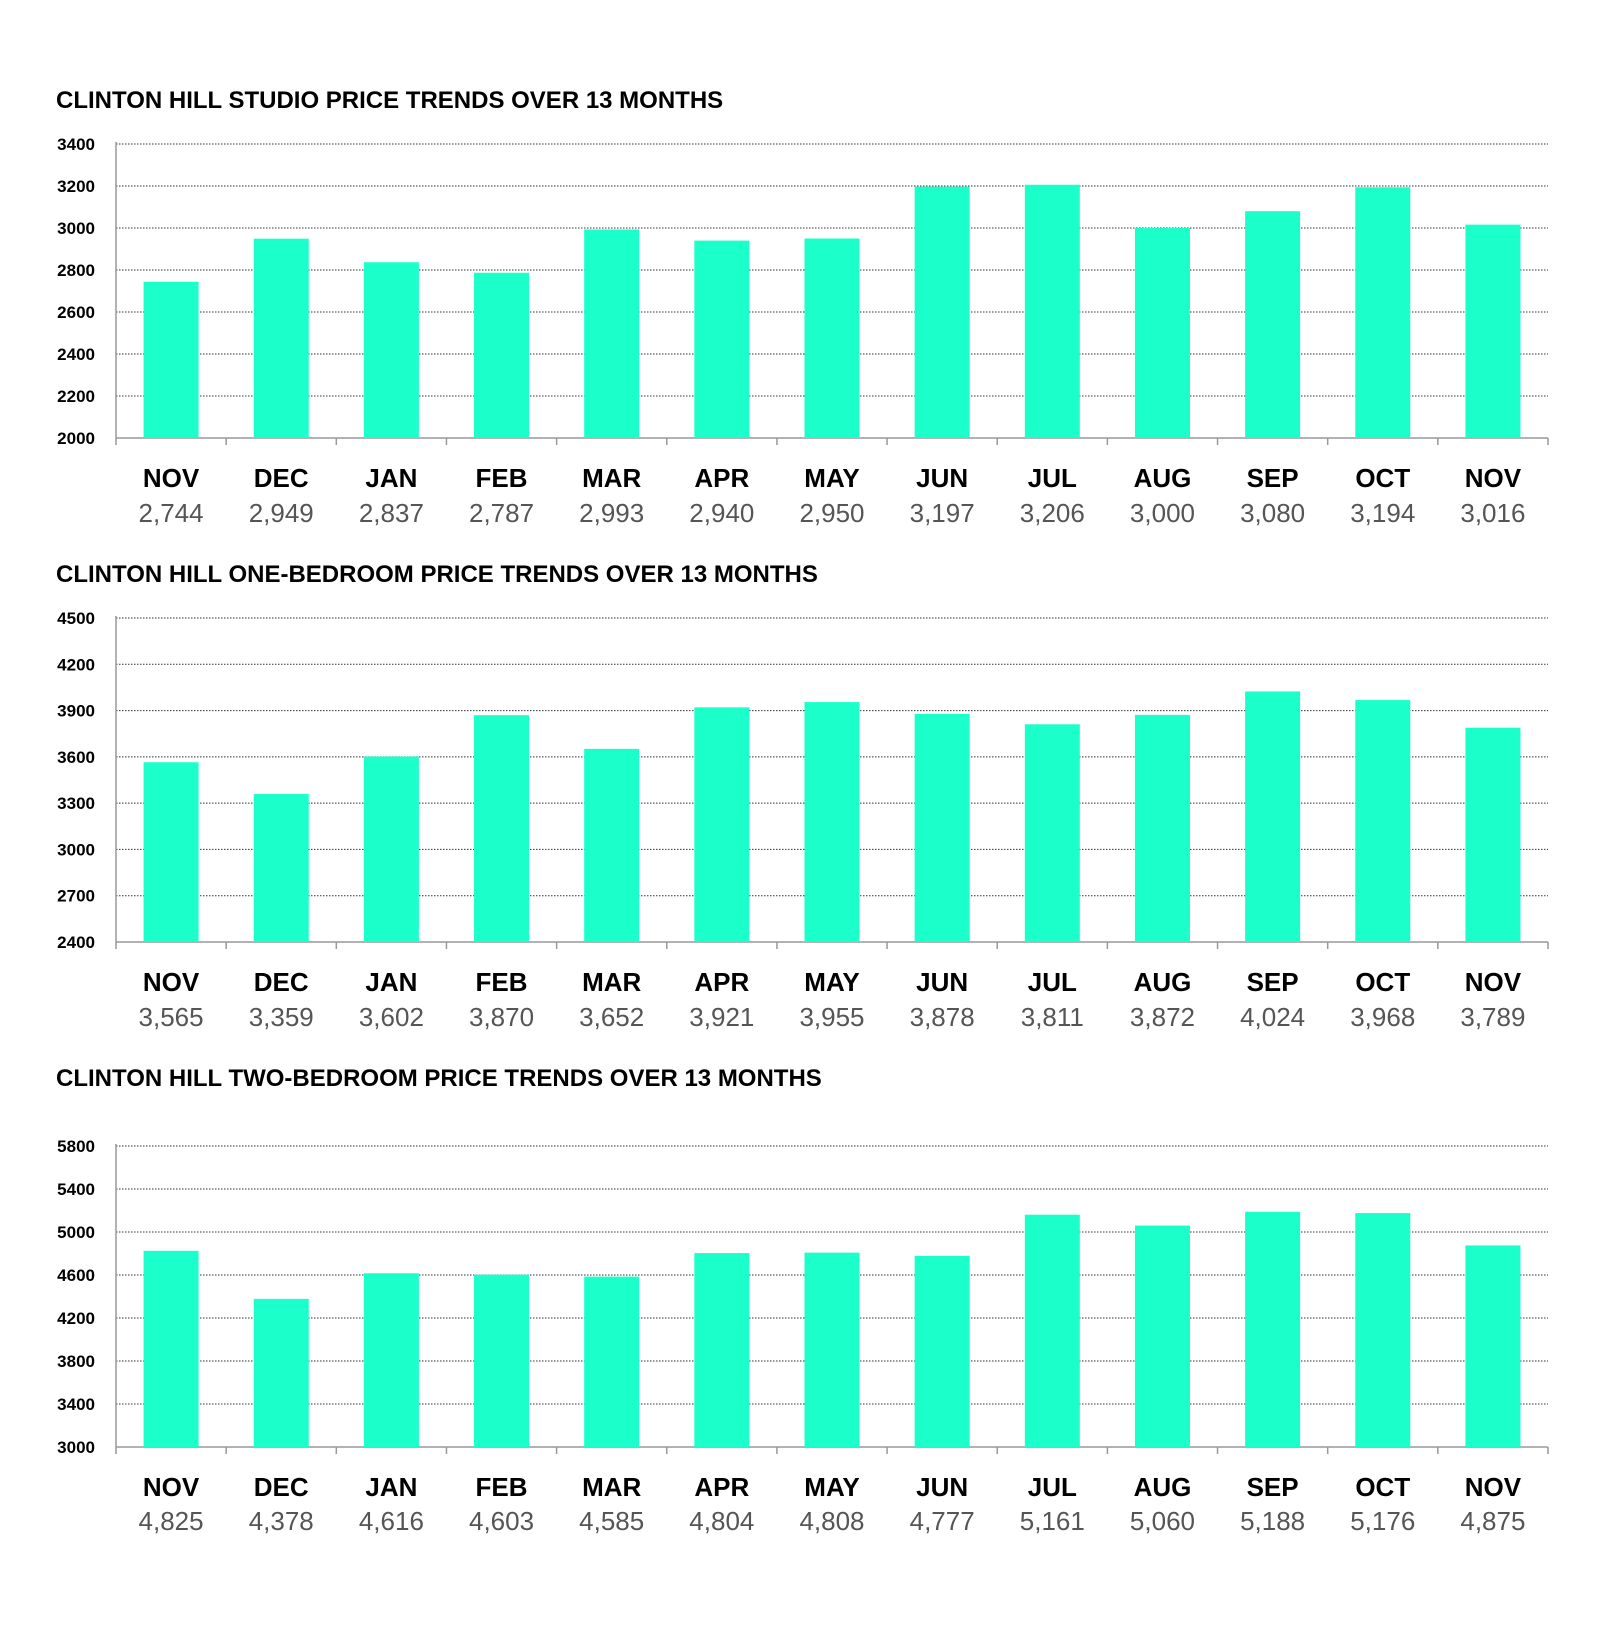 This screenshot has height=1626, width=1600. Describe the element at coordinates (1272, 513) in the screenshot. I see `data-label: 3,080` at that location.